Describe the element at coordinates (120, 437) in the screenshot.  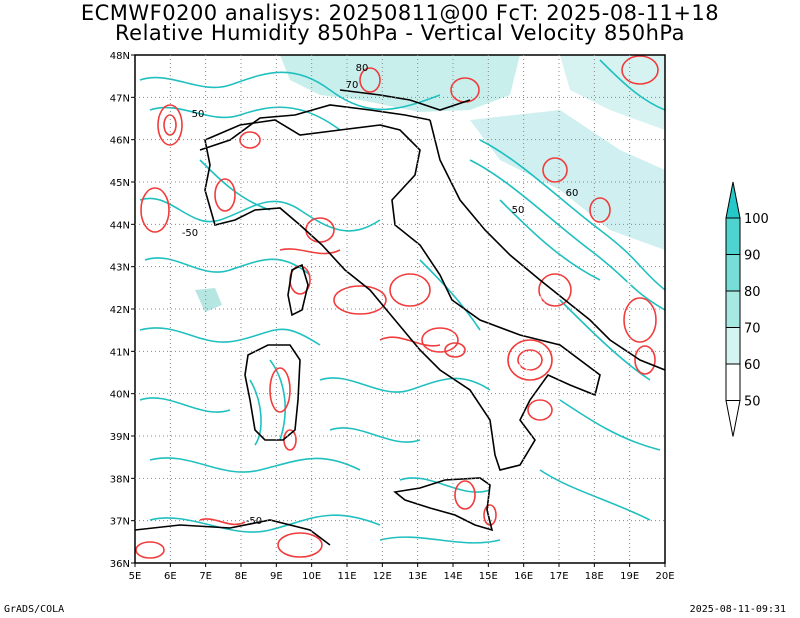
I see `lat-tick-label: 39N` at that location.